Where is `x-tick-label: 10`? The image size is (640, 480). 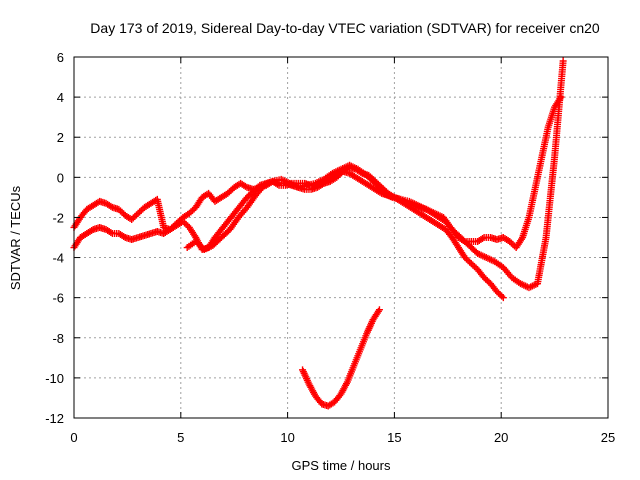 x-tick-label: 10 is located at coordinates (287, 437).